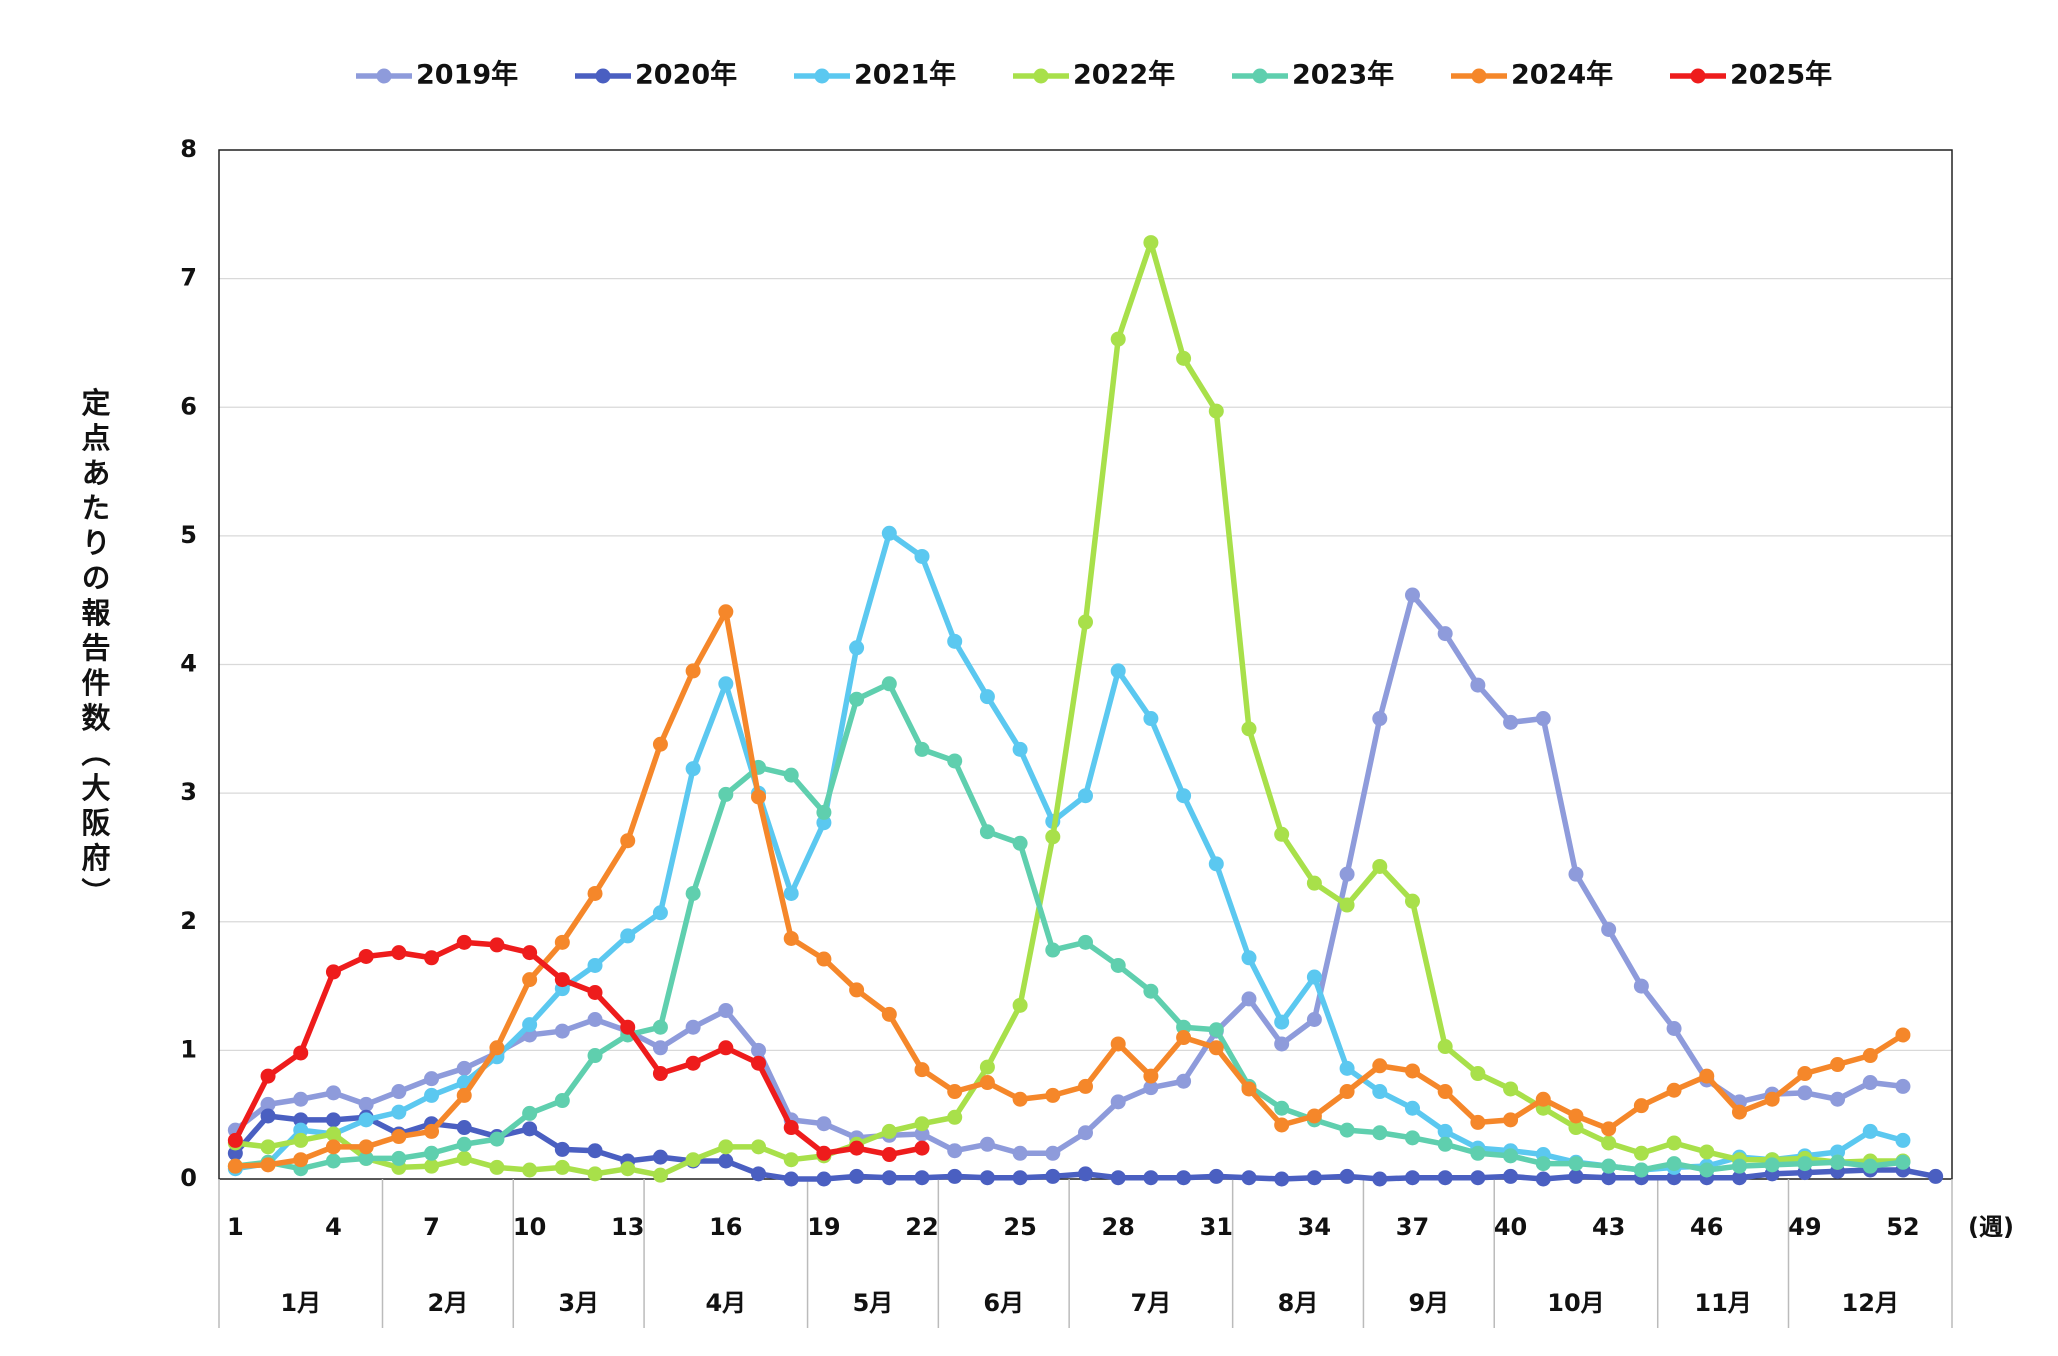 This screenshot has width=2058, height=1356. Describe the element at coordinates (823, 1227) in the screenshot. I see `x-tick-label: 19` at that location.